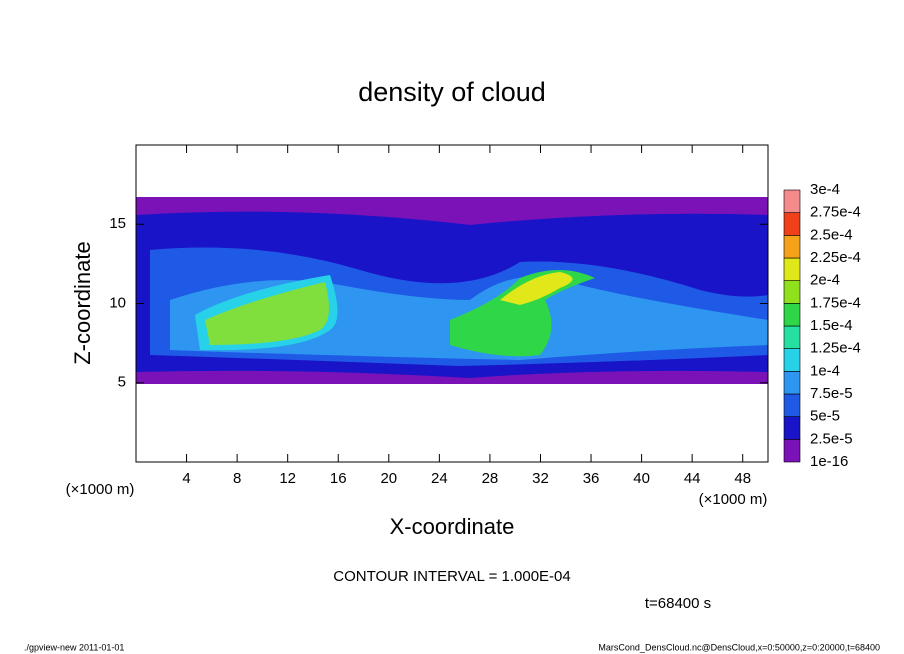  What do you see at coordinates (678, 603) in the screenshot?
I see `time-label: t=68400 s` at bounding box center [678, 603].